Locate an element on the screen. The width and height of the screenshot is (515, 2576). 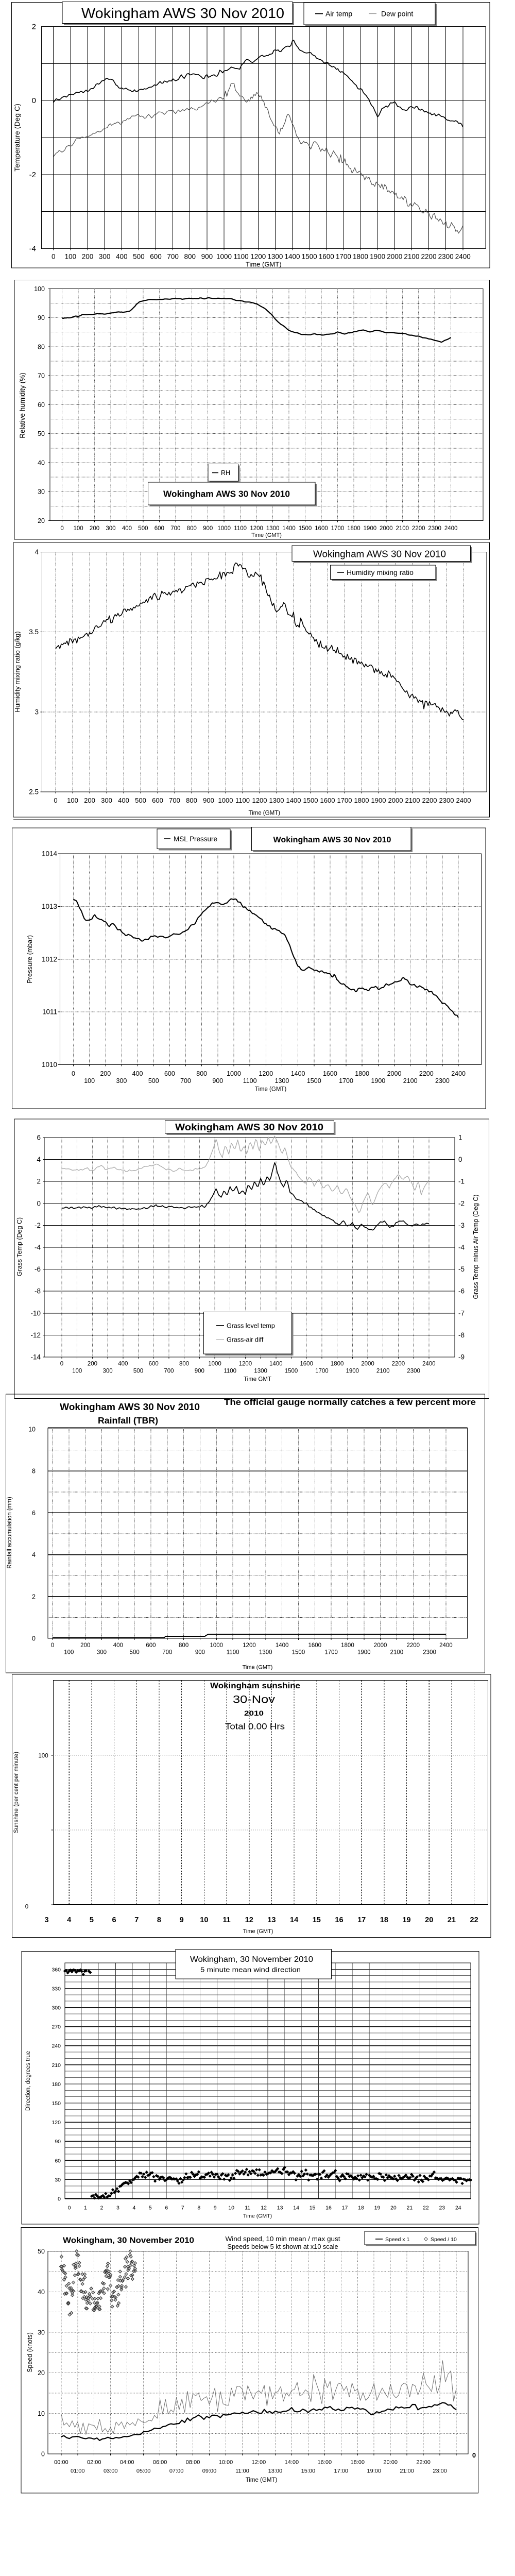
svg-text: 7 is located at coordinates (137, 1920).